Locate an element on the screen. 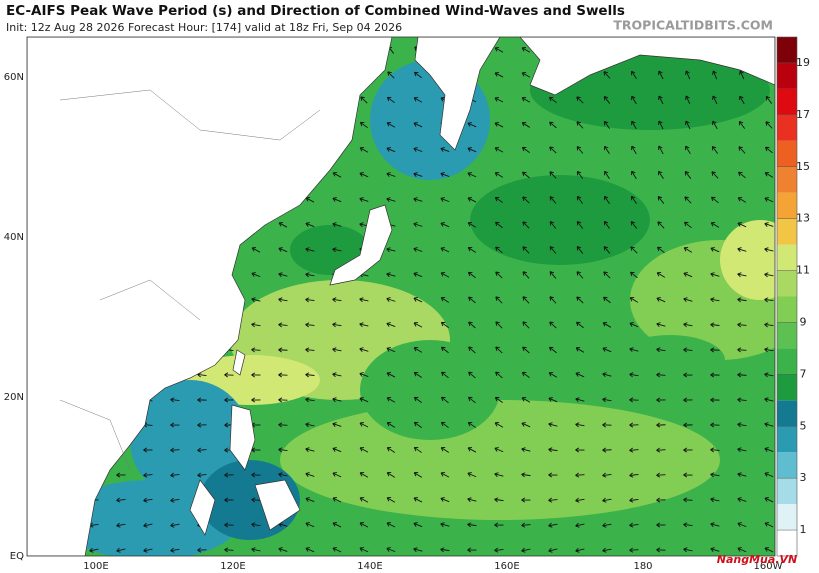  colorbar-tick-label: 3 is located at coordinates (803, 477).